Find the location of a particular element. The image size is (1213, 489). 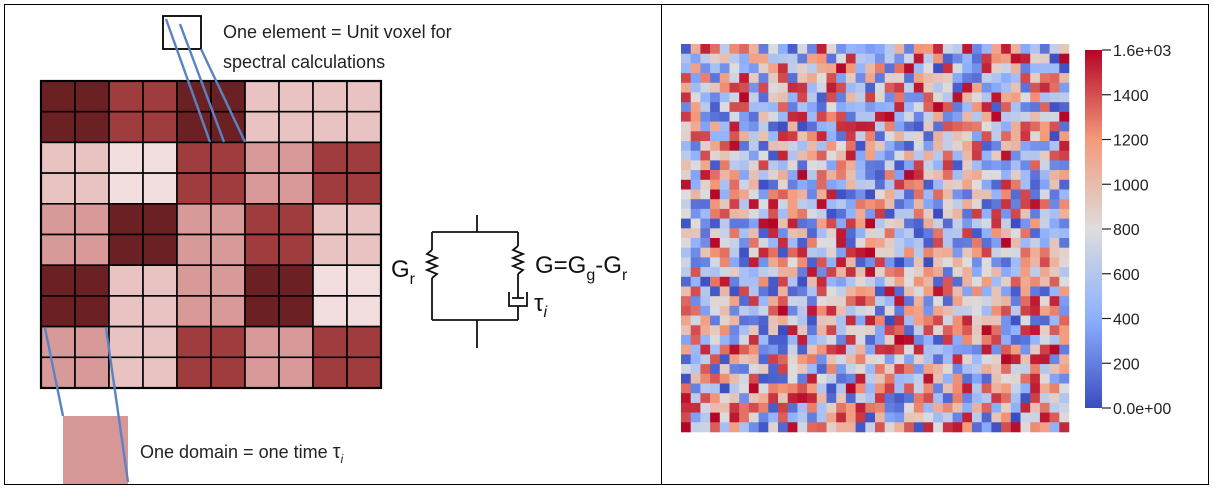

dashpot is located at coordinates (518, 298).